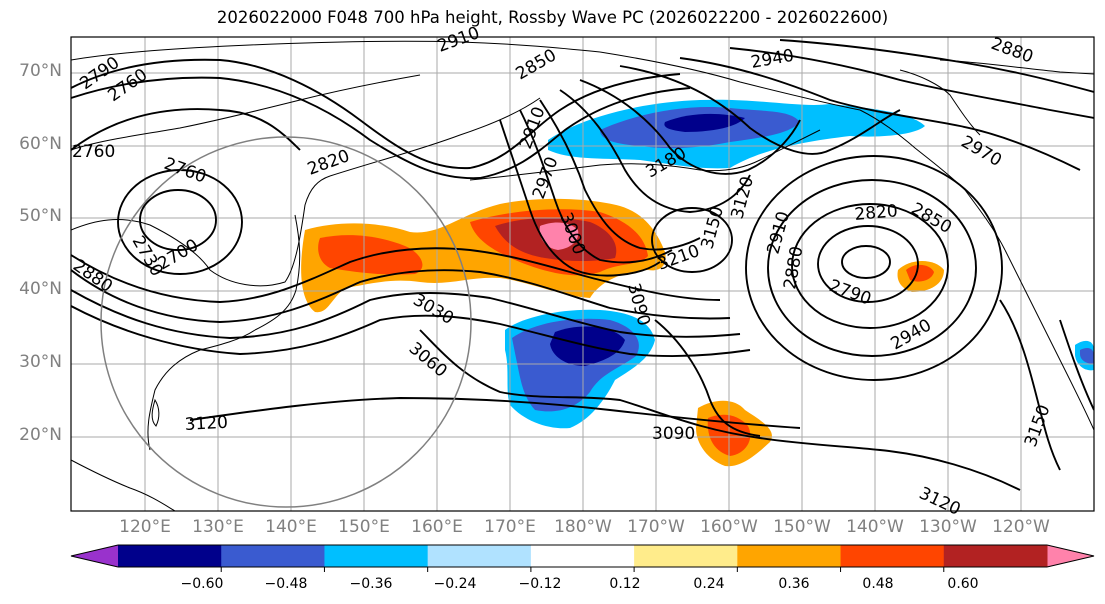  Describe the element at coordinates (145, 527) in the screenshot. I see `lon-label: 120°E` at that location.